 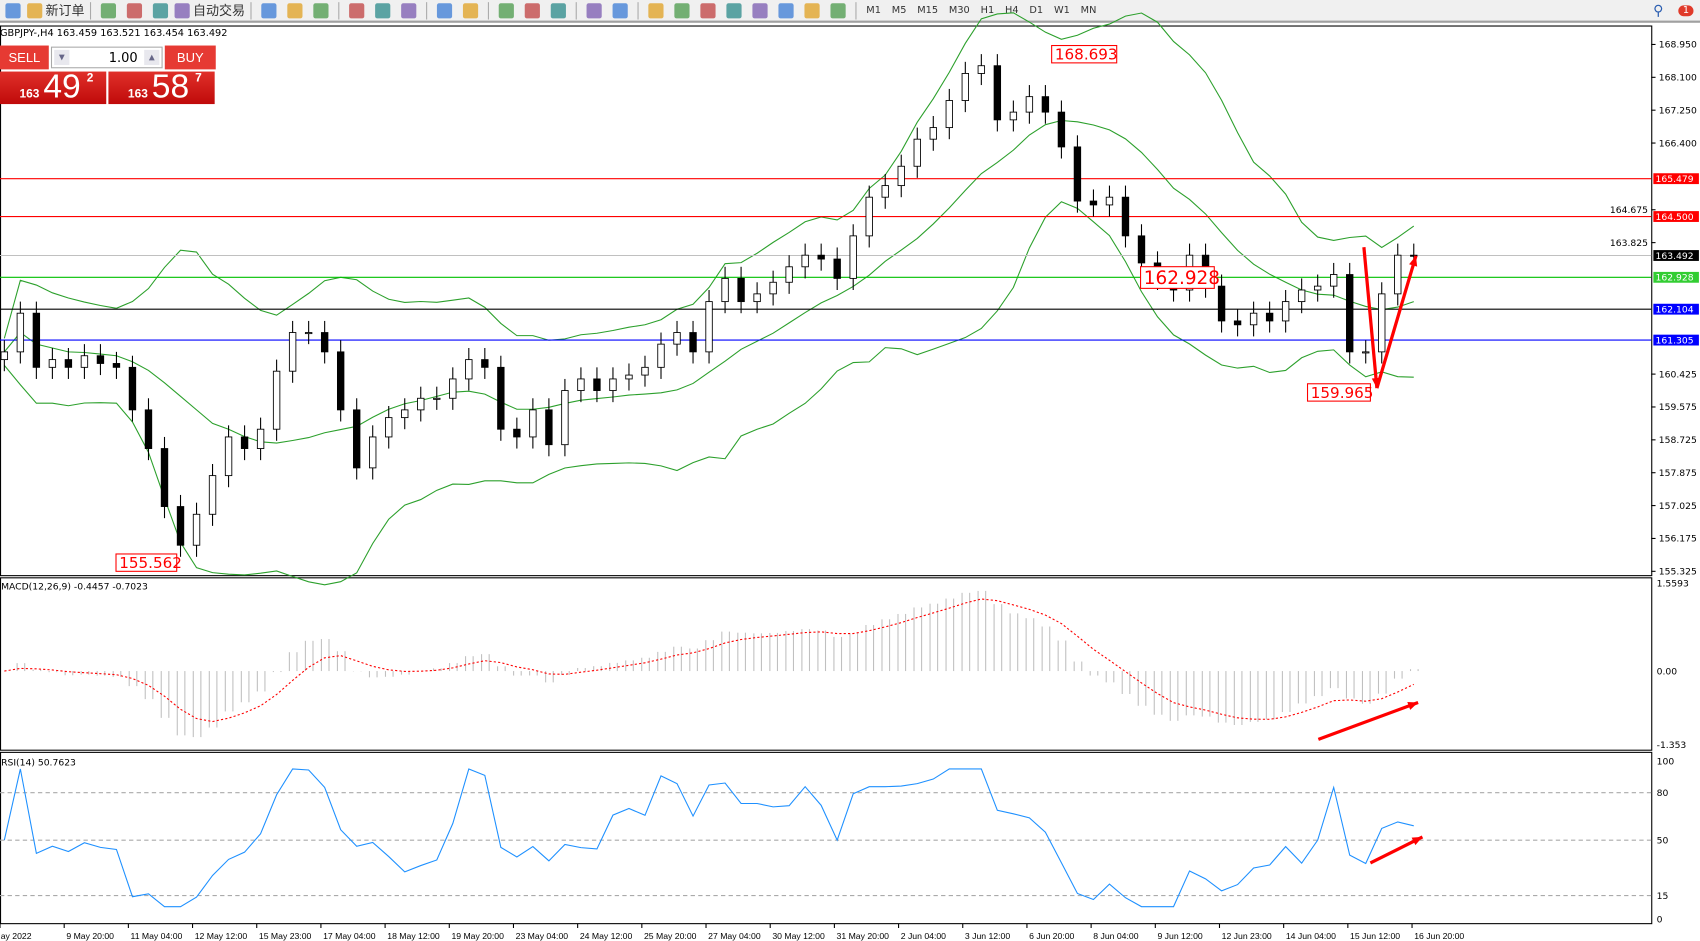 What do you see at coordinates (1088, 10) in the screenshot?
I see `timeframe-mn: MN` at bounding box center [1088, 10].